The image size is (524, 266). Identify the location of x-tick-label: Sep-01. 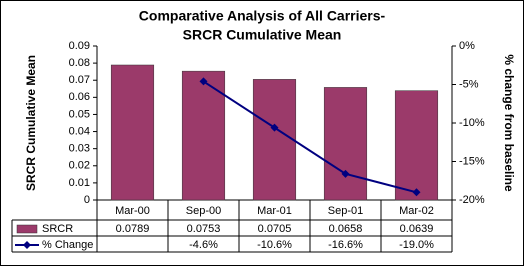
(345, 211).